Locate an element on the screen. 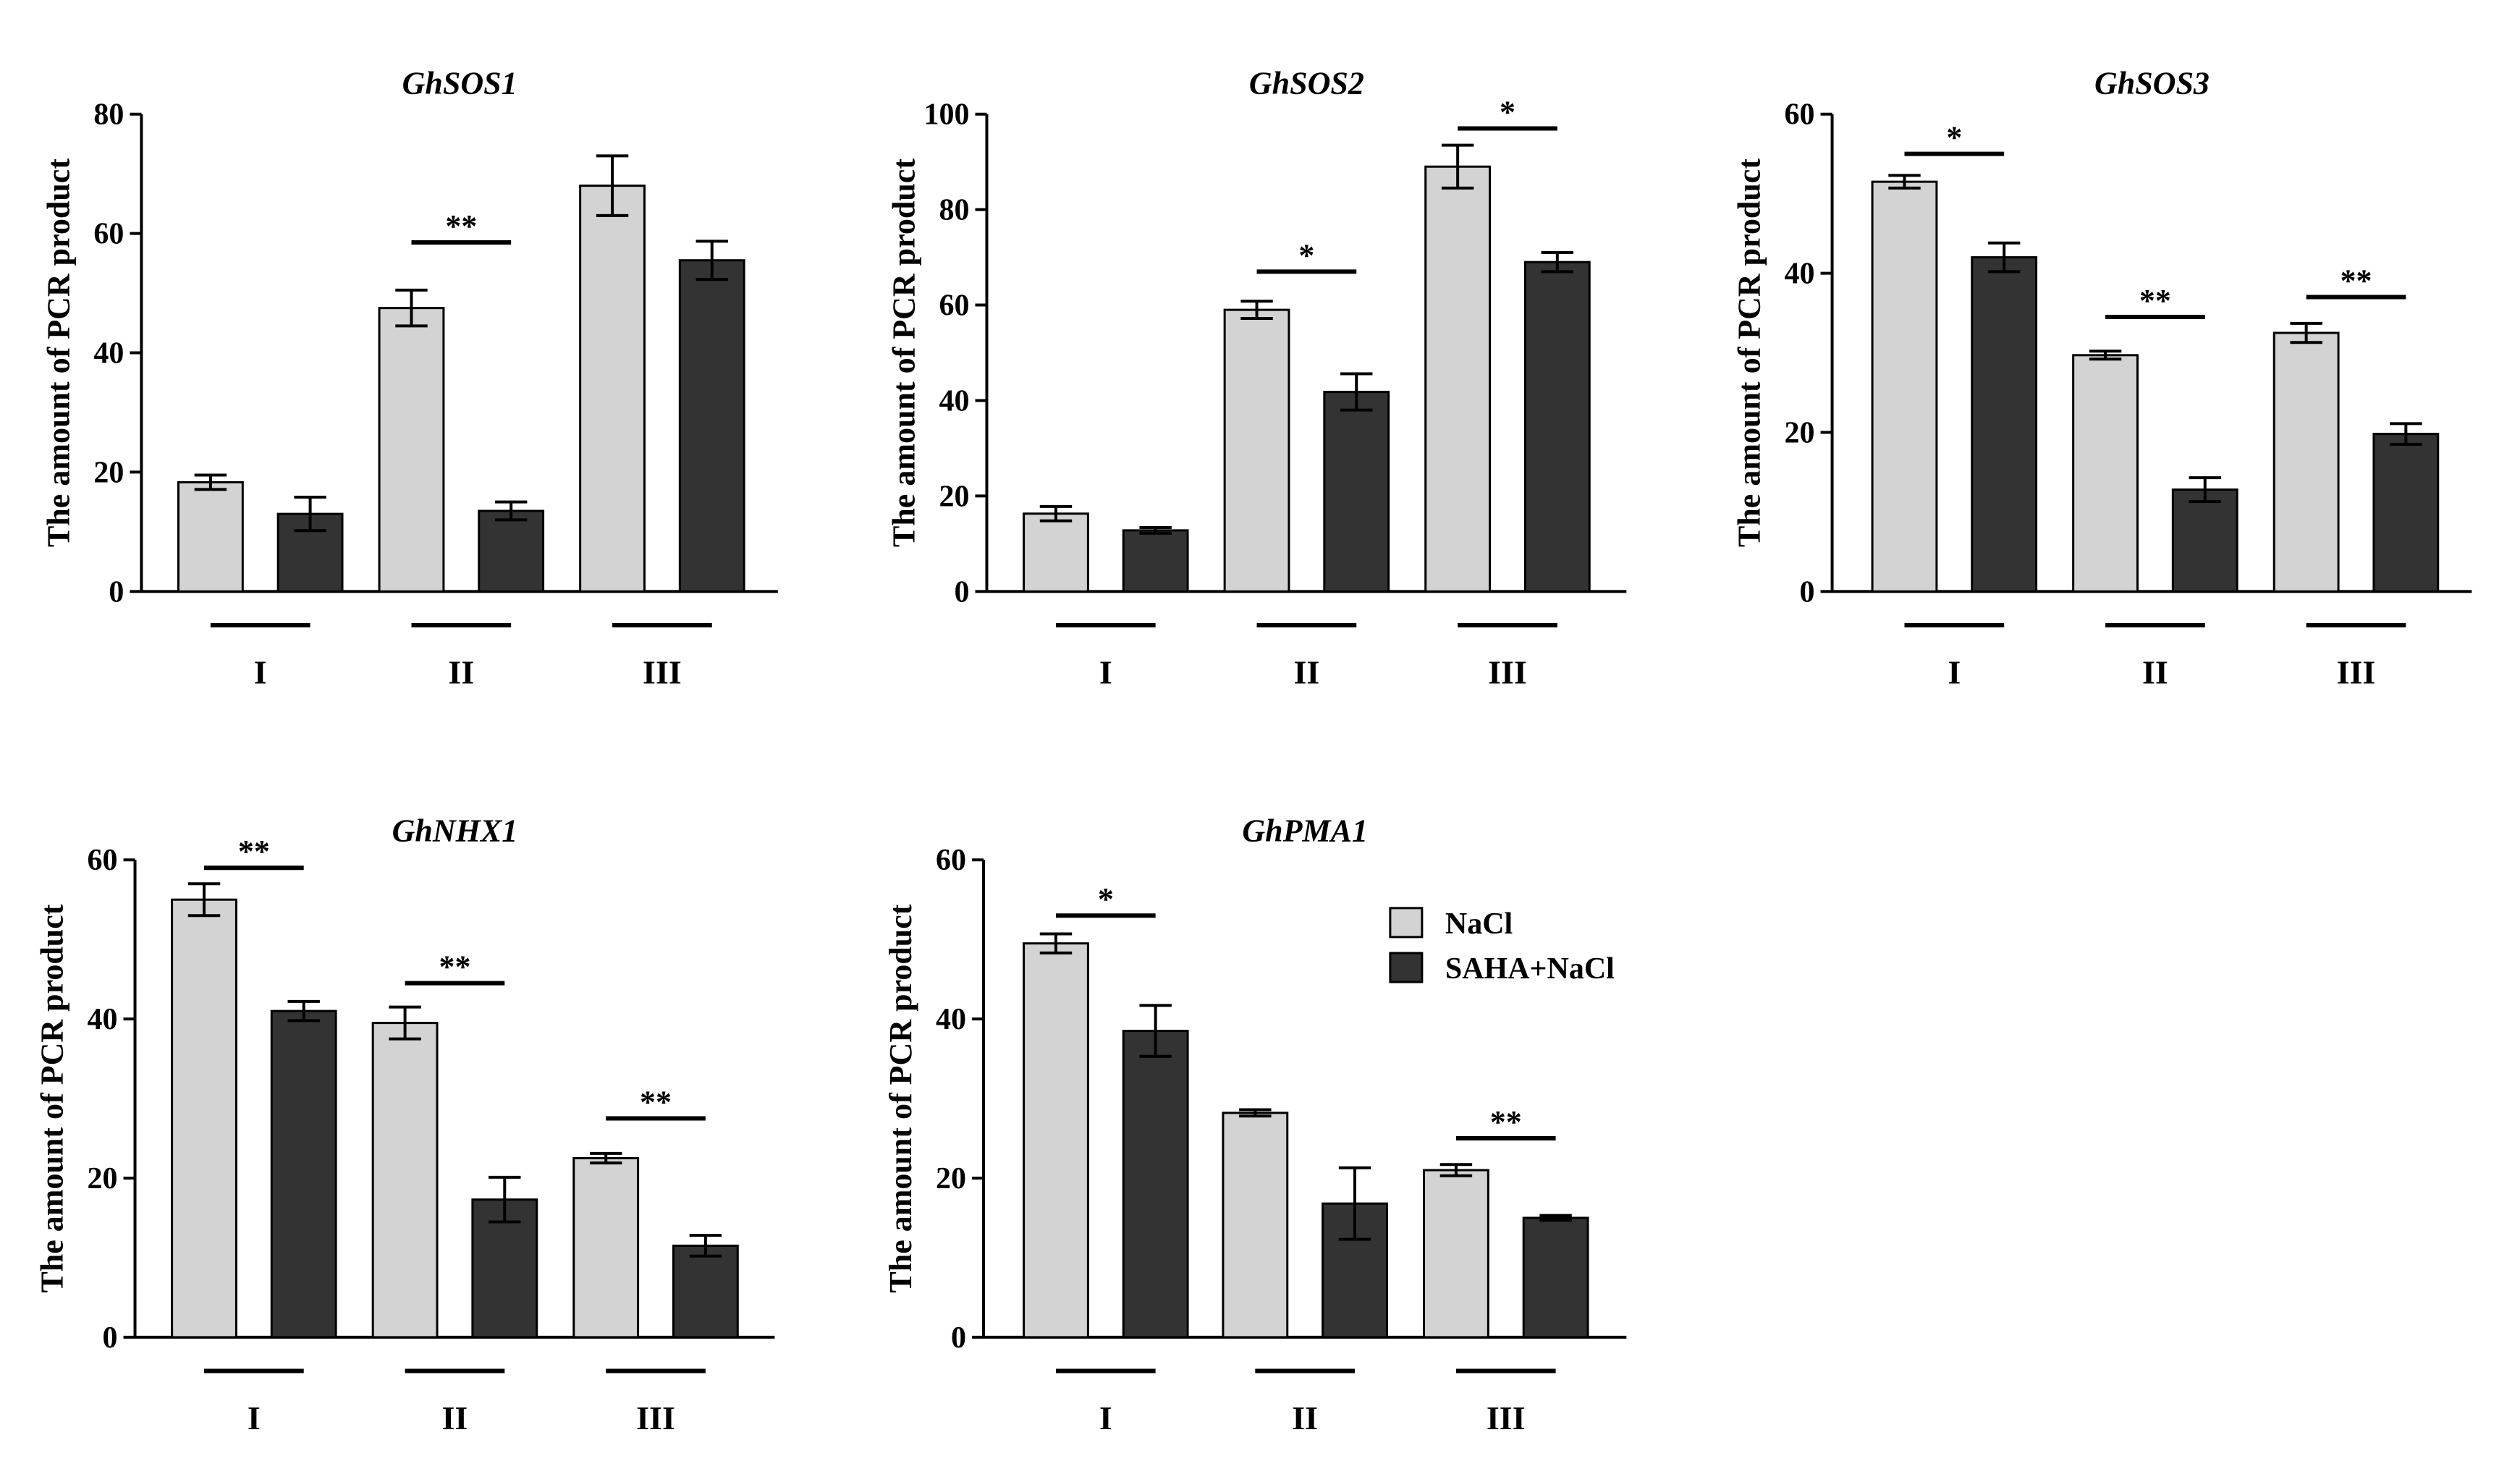  chart-title: GhSOS3 is located at coordinates (2152, 83).